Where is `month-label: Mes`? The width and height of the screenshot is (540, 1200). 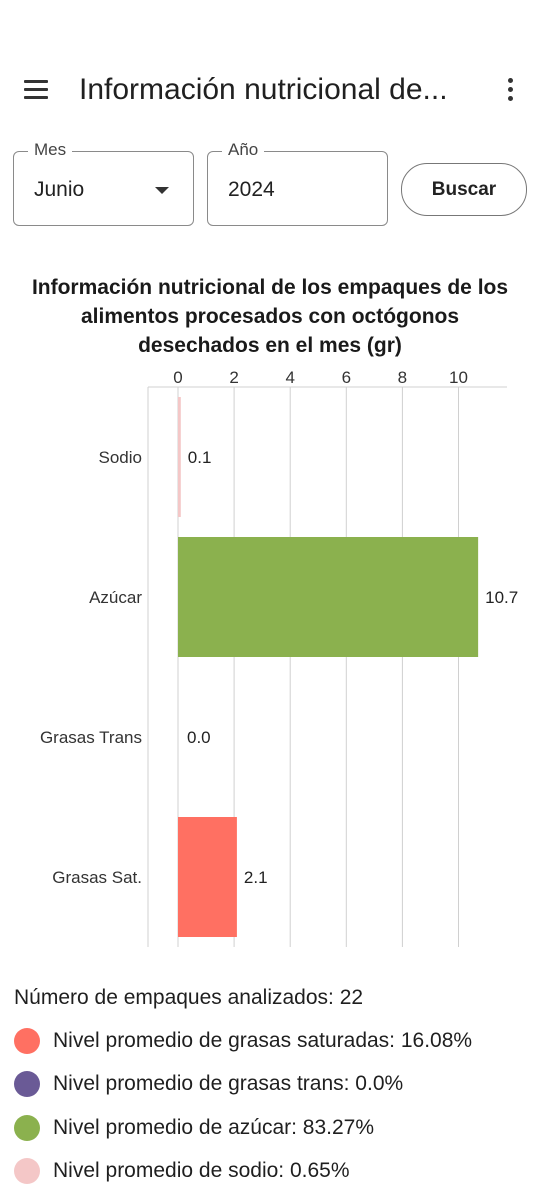 month-label: Mes is located at coordinates (50, 150).